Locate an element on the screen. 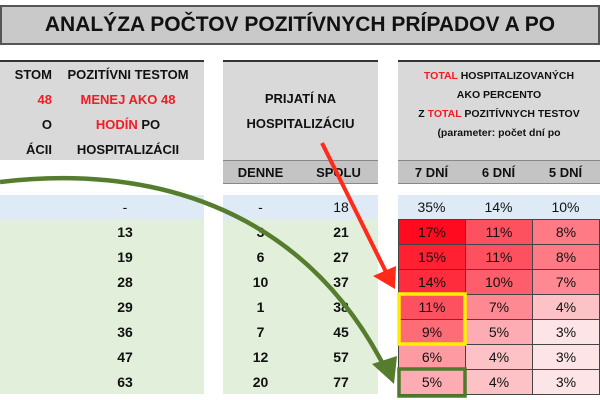 Image resolution: width=600 pixels, height=400 pixels. positive-count: 36 is located at coordinates (125, 331).